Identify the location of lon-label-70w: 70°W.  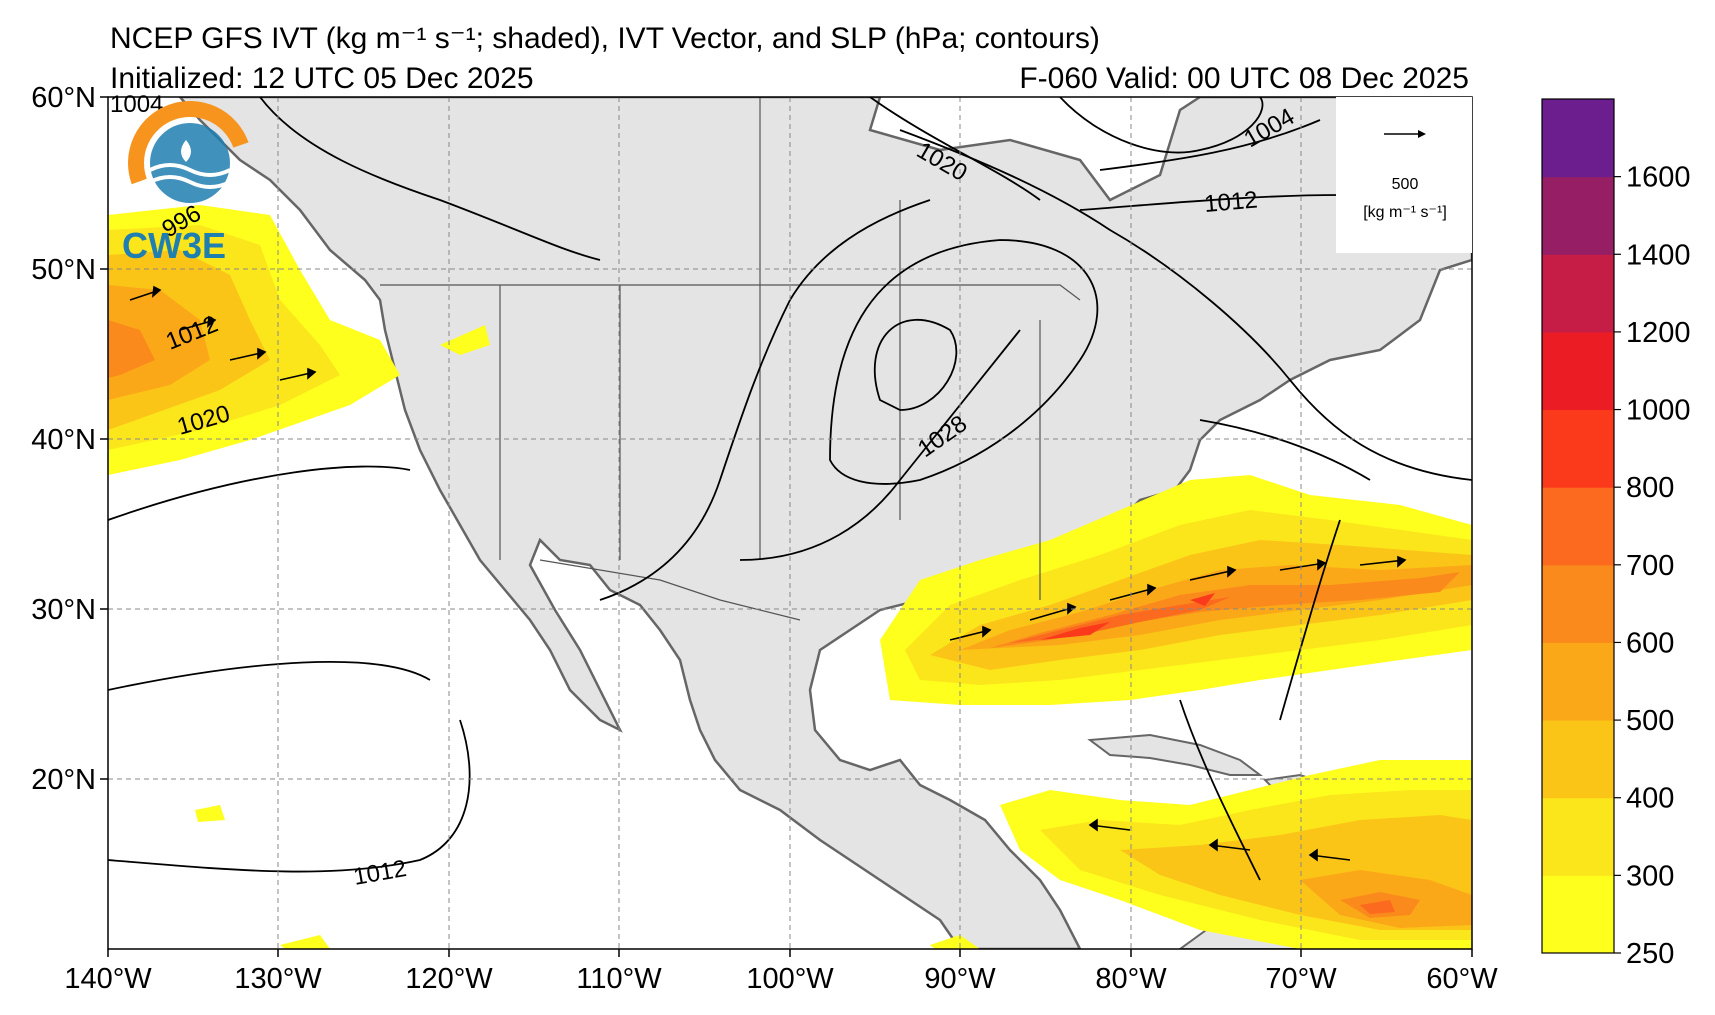
(1301, 979).